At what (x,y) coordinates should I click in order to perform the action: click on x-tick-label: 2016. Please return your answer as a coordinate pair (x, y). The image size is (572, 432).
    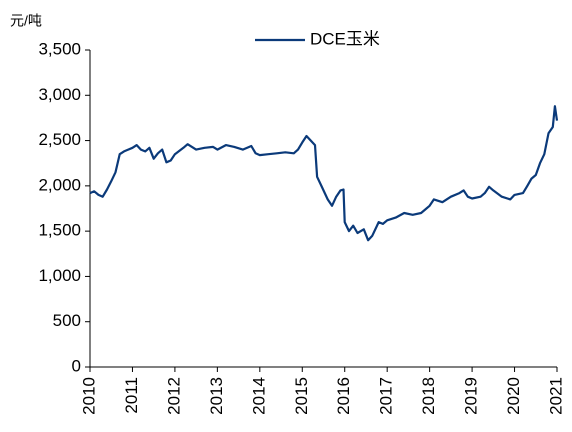
    Looking at the image, I should click on (343, 396).